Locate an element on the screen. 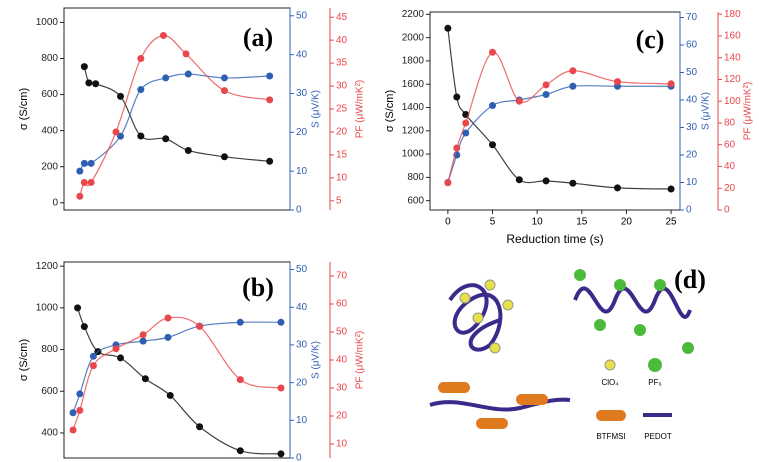  x-tick-label: 20 is located at coordinates (627, 222).